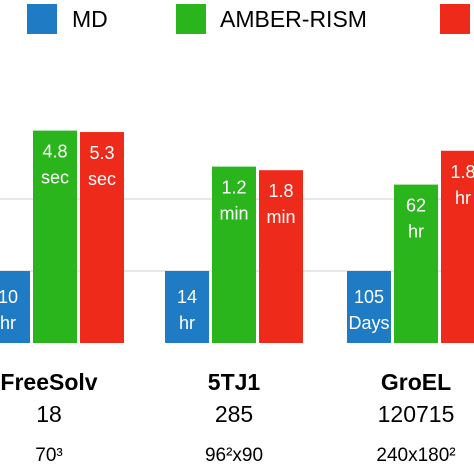 The width and height of the screenshot is (474, 474). I want to click on data-label-5tj1-s2-line2: min, so click(233, 214).